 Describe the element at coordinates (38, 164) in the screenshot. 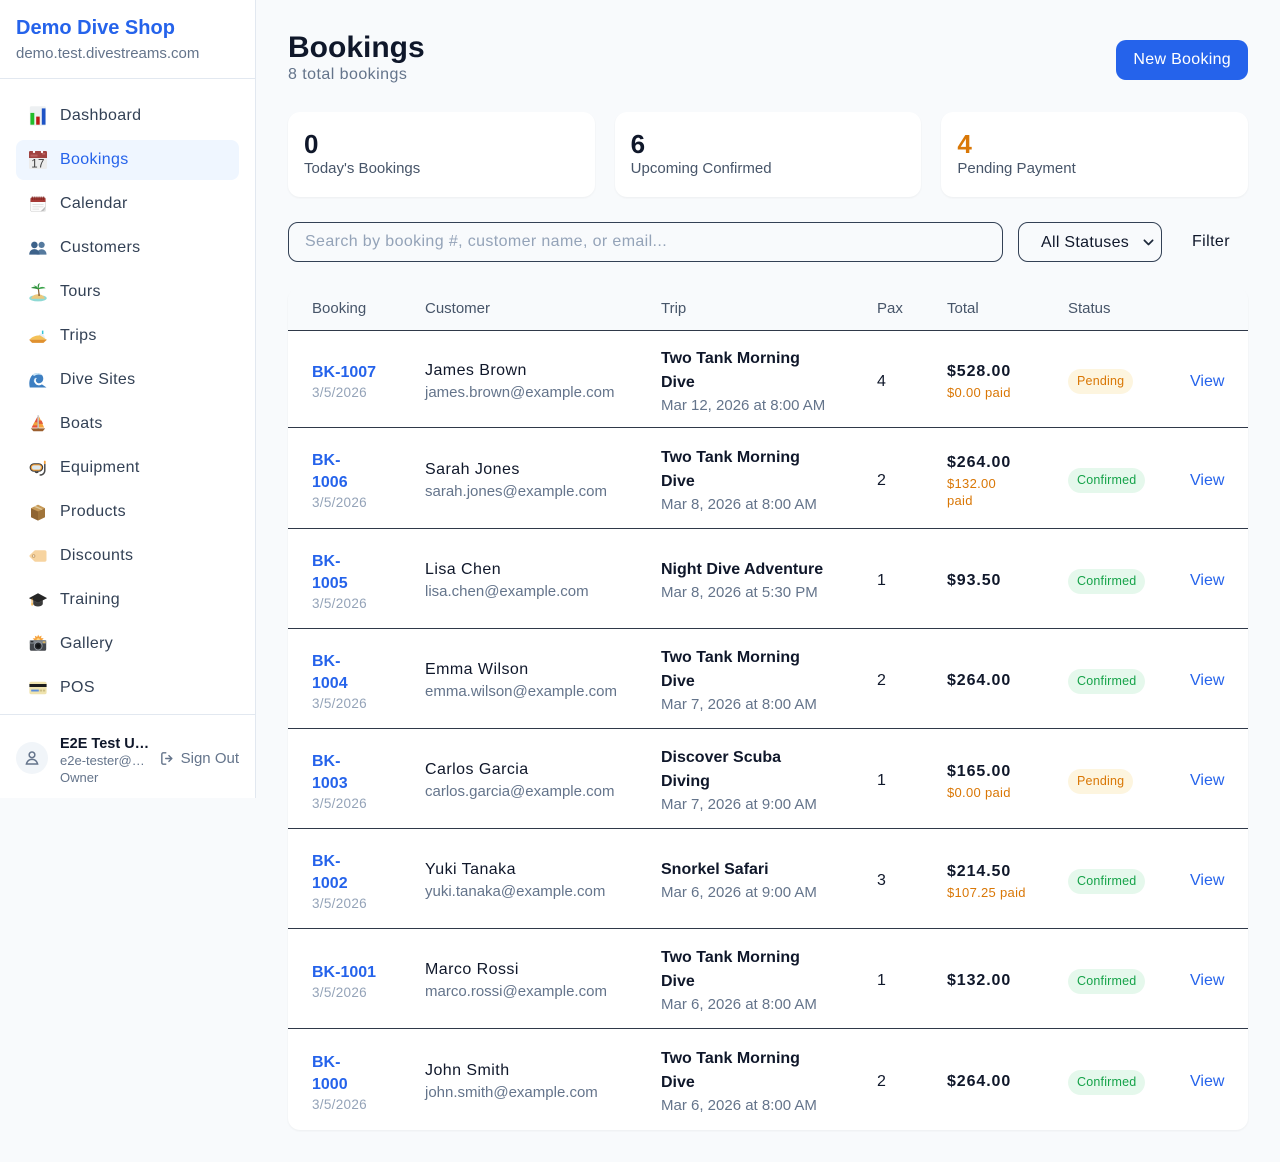

I see `svg-text: 17` at that location.